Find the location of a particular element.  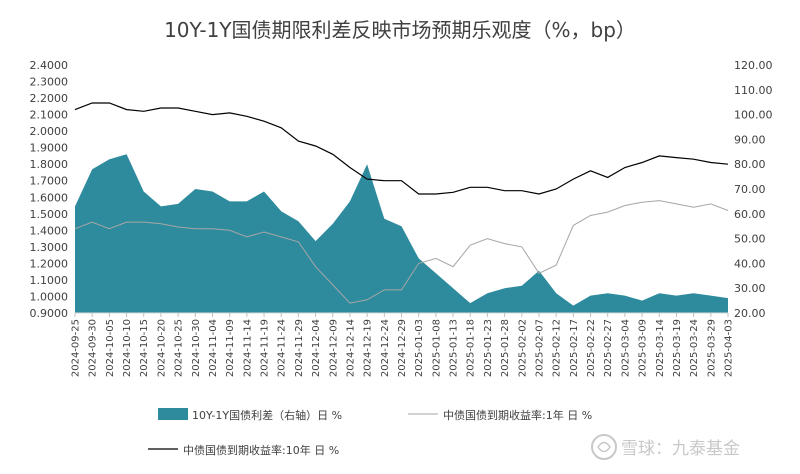

y-right-tick-label: 120.00 is located at coordinates (753, 65).